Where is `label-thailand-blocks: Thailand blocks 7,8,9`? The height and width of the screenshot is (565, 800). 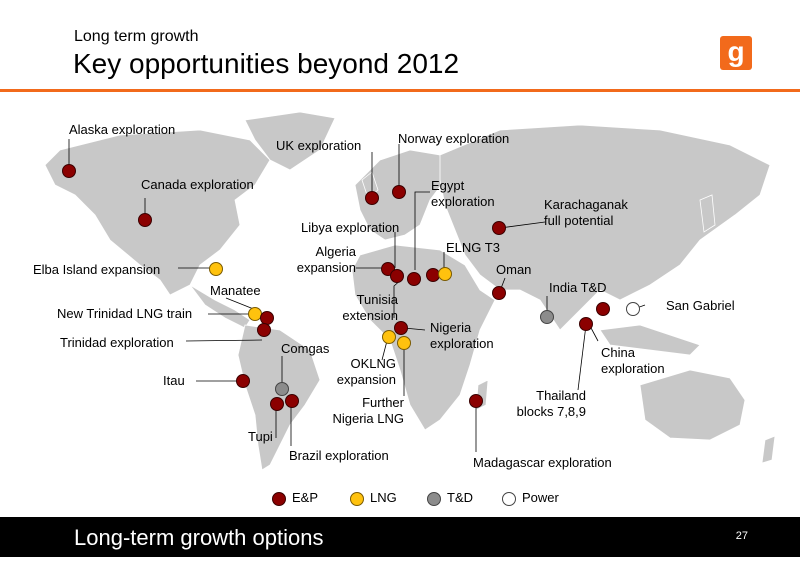
label-thailand-blocks: Thailand blocks 7,8,9 is located at coordinates (551, 403).